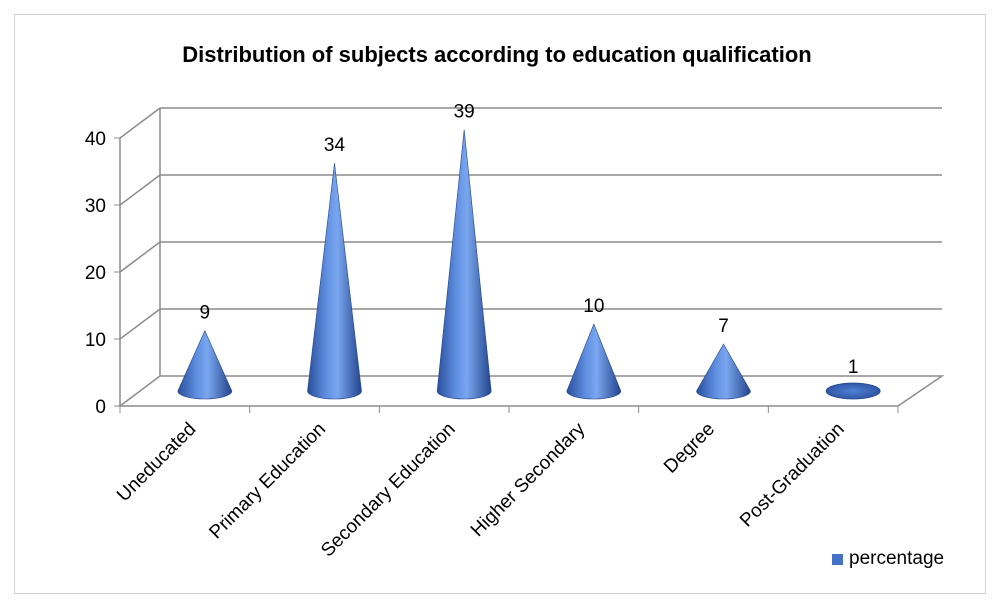 The height and width of the screenshot is (602, 994). What do you see at coordinates (100, 407) in the screenshot?
I see `y-tick-label: 0` at bounding box center [100, 407].